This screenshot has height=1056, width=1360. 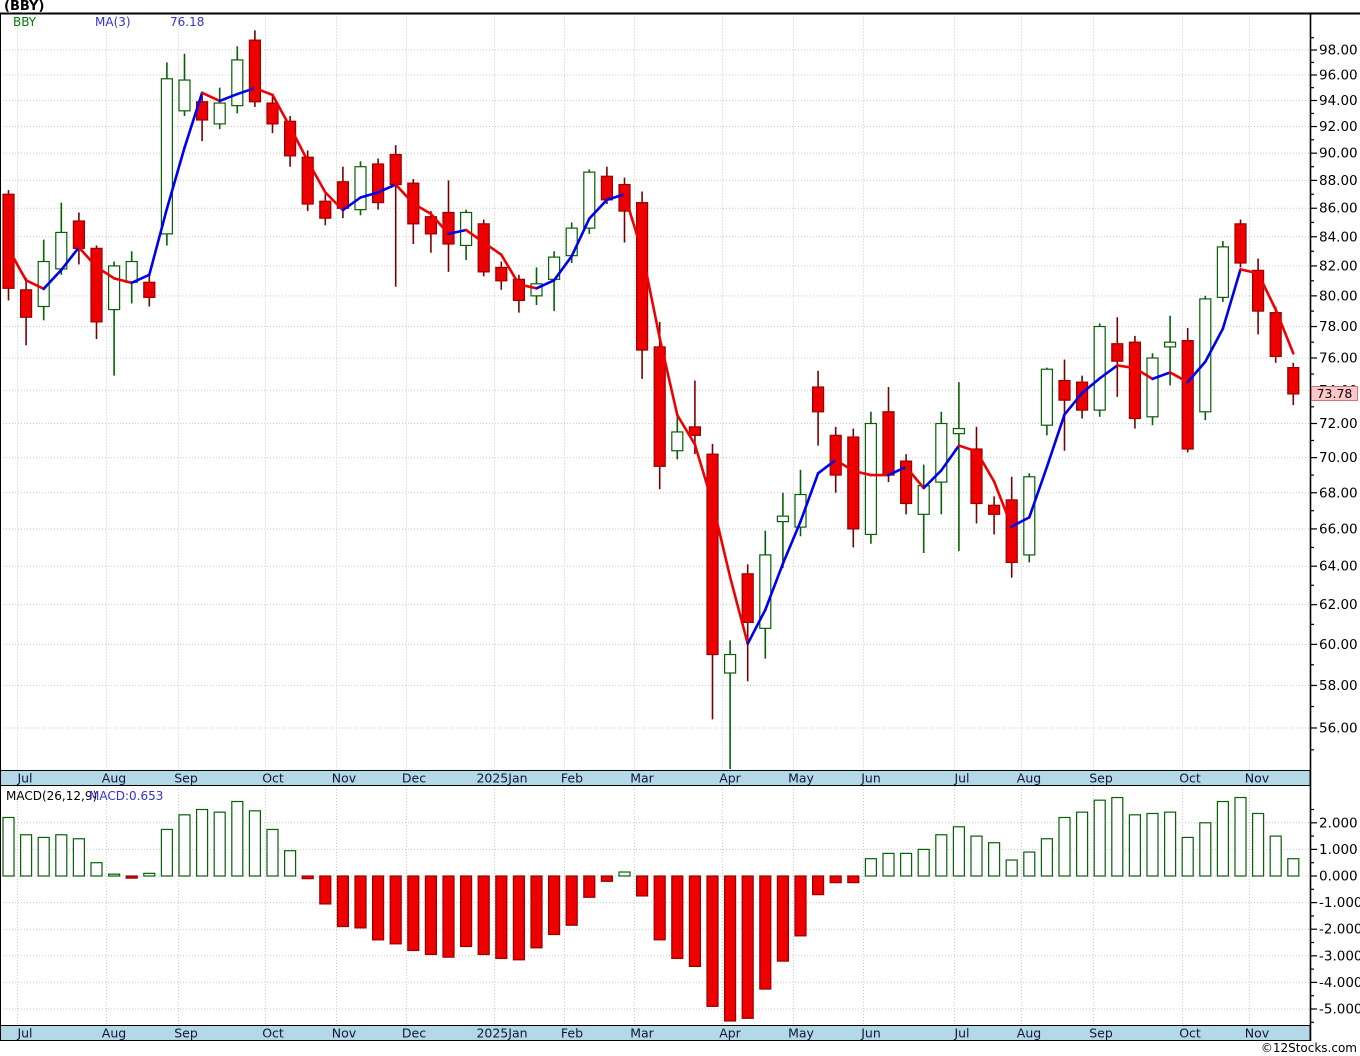 What do you see at coordinates (187, 22) in the screenshot?
I see `ma-indicator-value: 76.18` at bounding box center [187, 22].